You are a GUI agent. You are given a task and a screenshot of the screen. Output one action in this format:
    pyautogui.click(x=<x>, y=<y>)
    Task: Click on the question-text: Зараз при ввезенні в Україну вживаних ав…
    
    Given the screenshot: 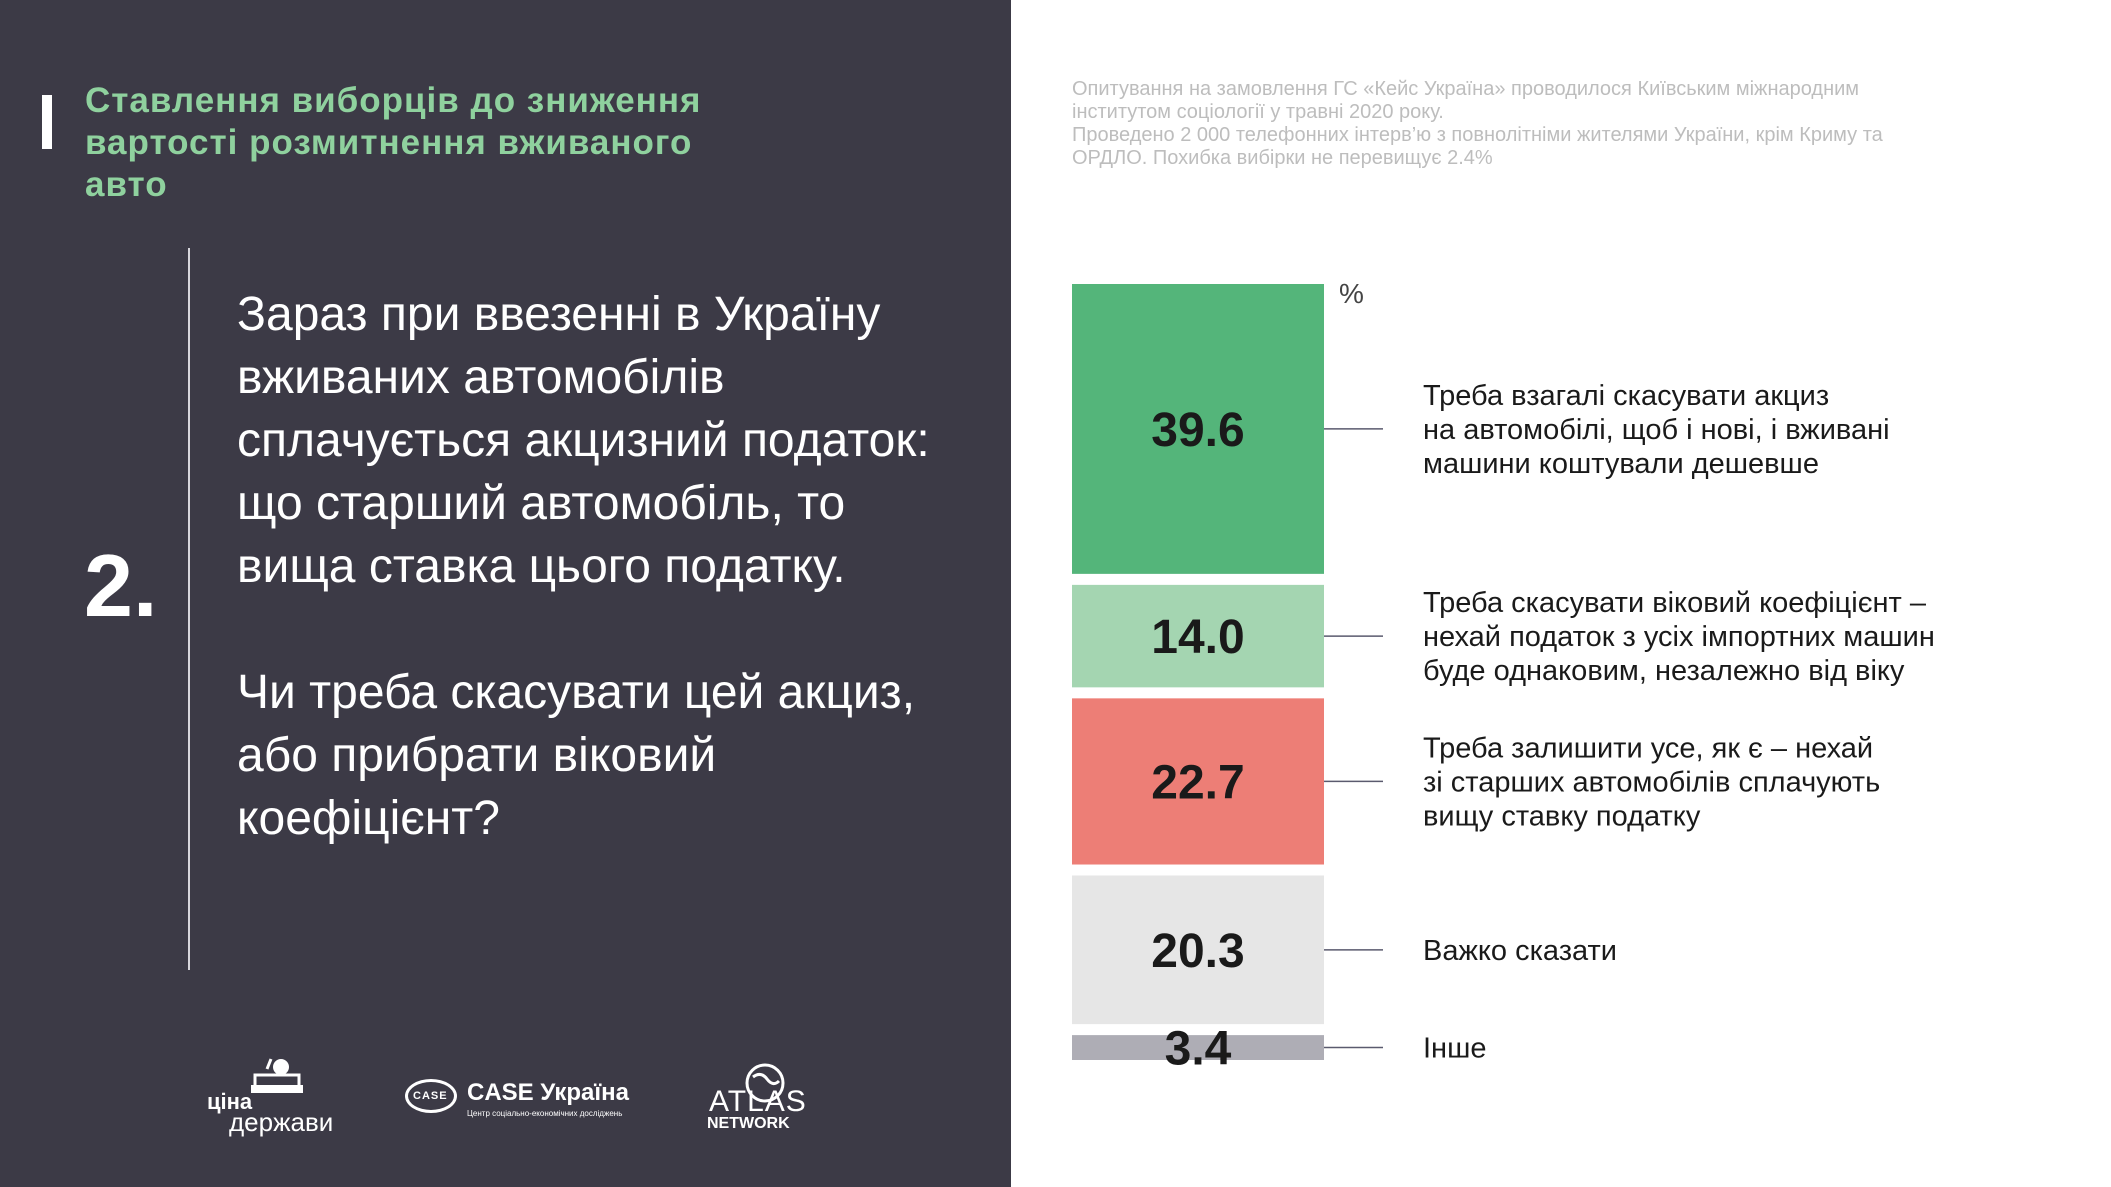 What is the action you would take?
    pyautogui.click(x=583, y=440)
    